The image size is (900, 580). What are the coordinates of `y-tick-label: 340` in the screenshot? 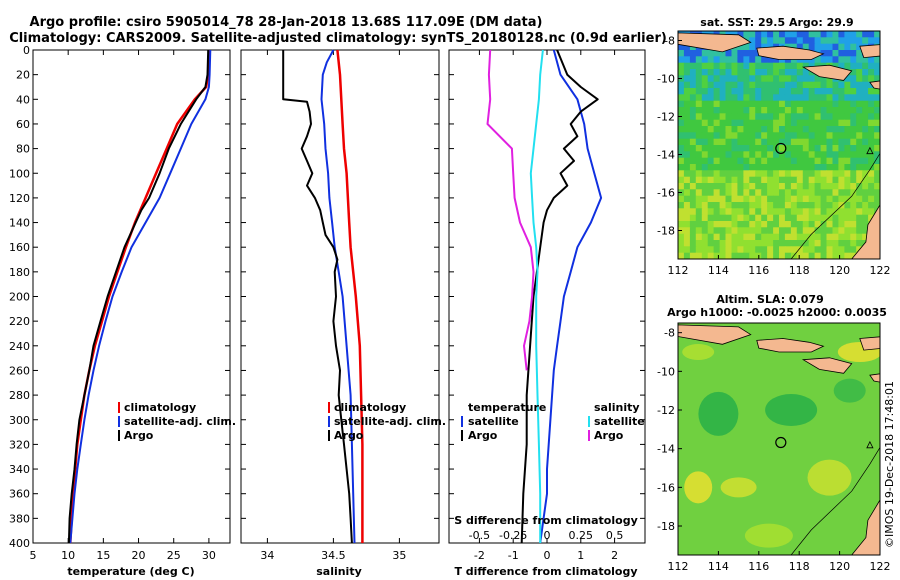 It's located at (19, 469).